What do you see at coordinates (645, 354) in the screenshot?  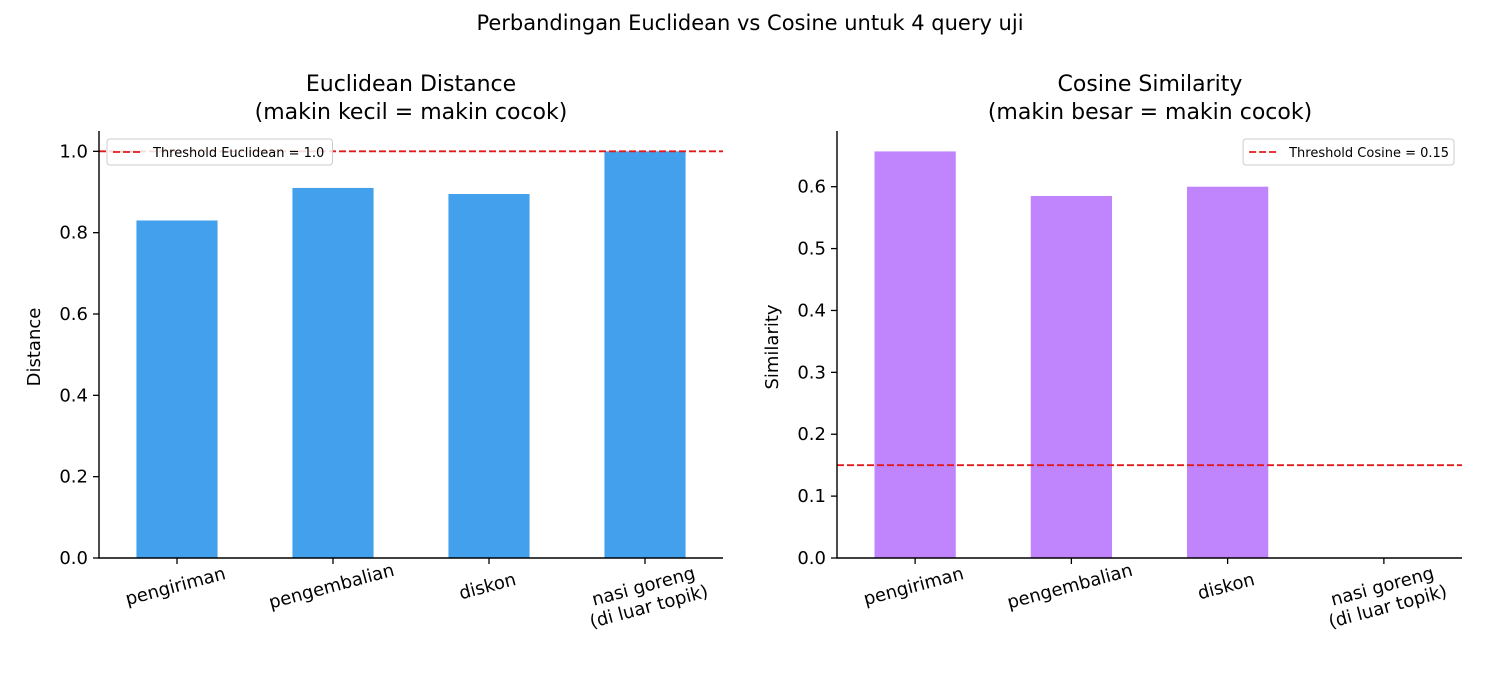 I see `bar-nasi-goreng` at bounding box center [645, 354].